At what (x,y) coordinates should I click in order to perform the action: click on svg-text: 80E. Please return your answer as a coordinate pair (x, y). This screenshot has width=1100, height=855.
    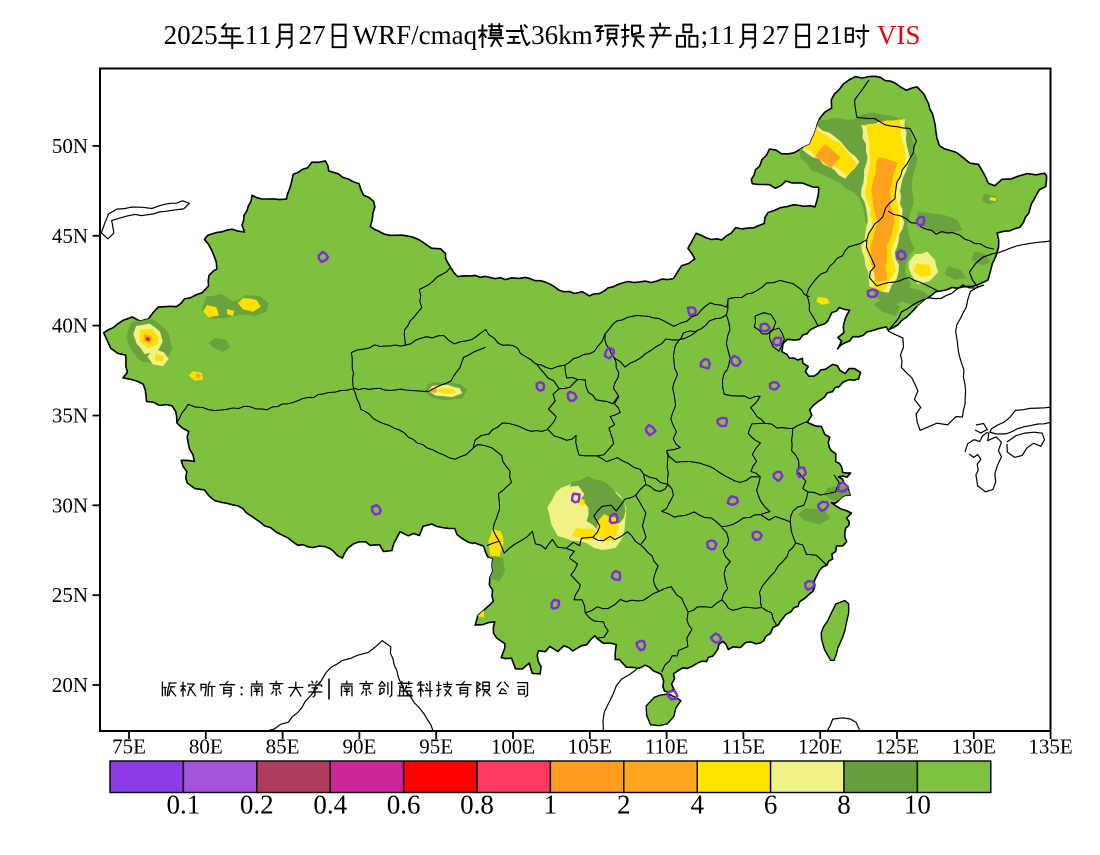
    Looking at the image, I should click on (206, 747).